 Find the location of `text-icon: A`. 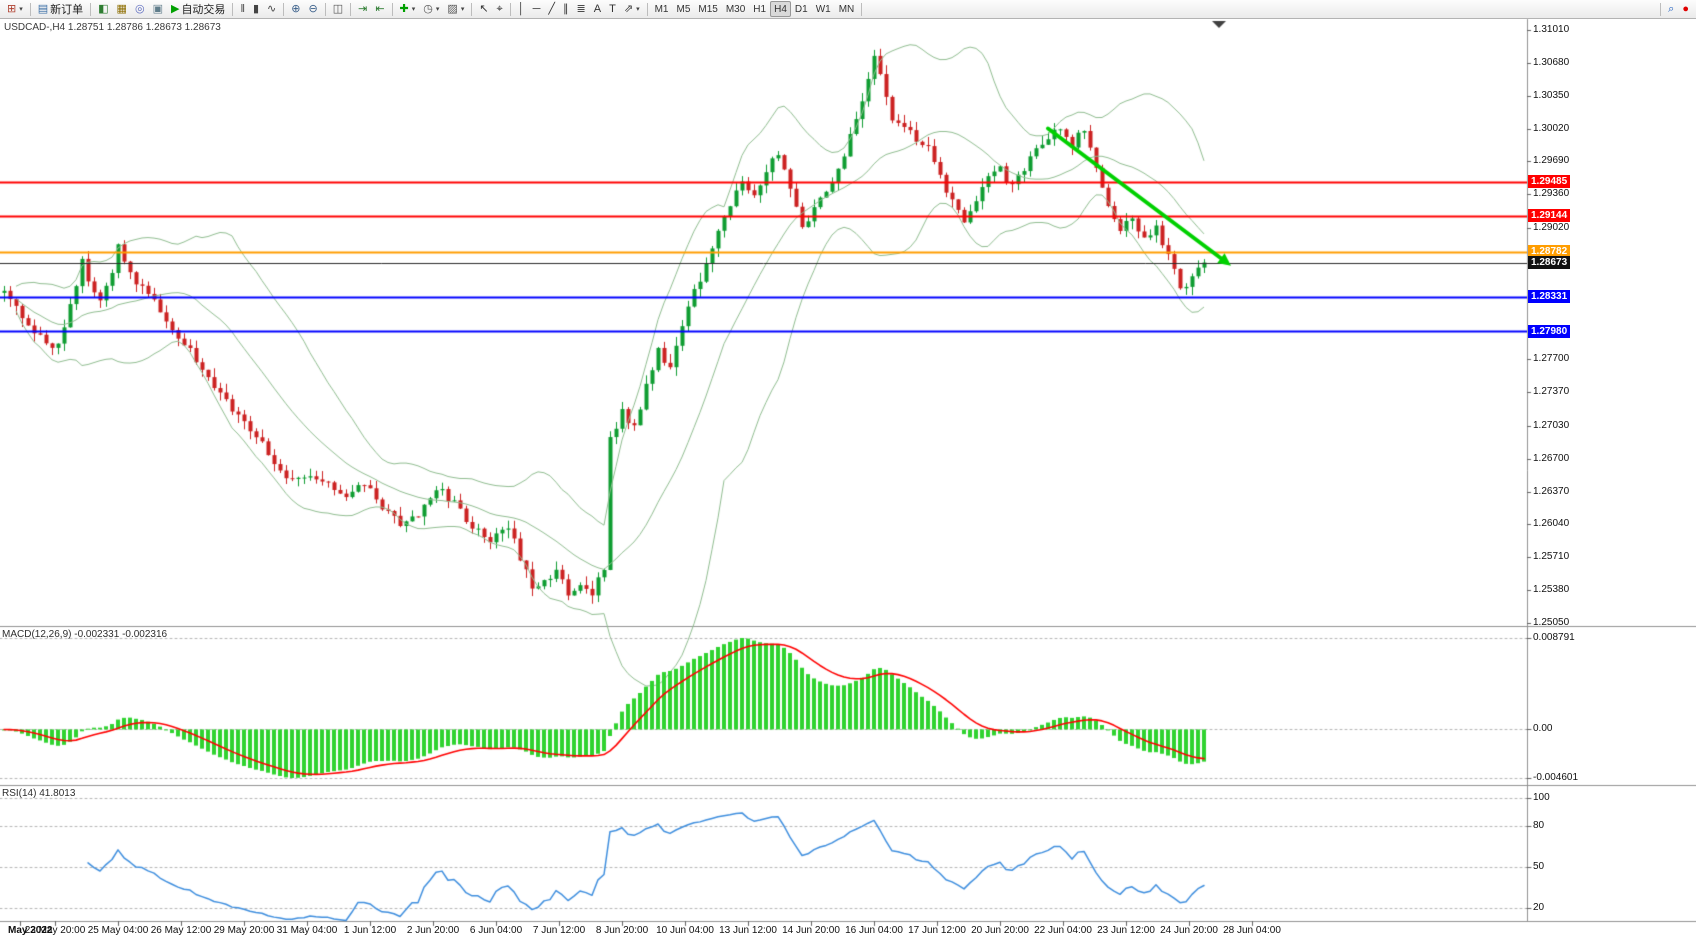

text-icon: A is located at coordinates (597, 8).